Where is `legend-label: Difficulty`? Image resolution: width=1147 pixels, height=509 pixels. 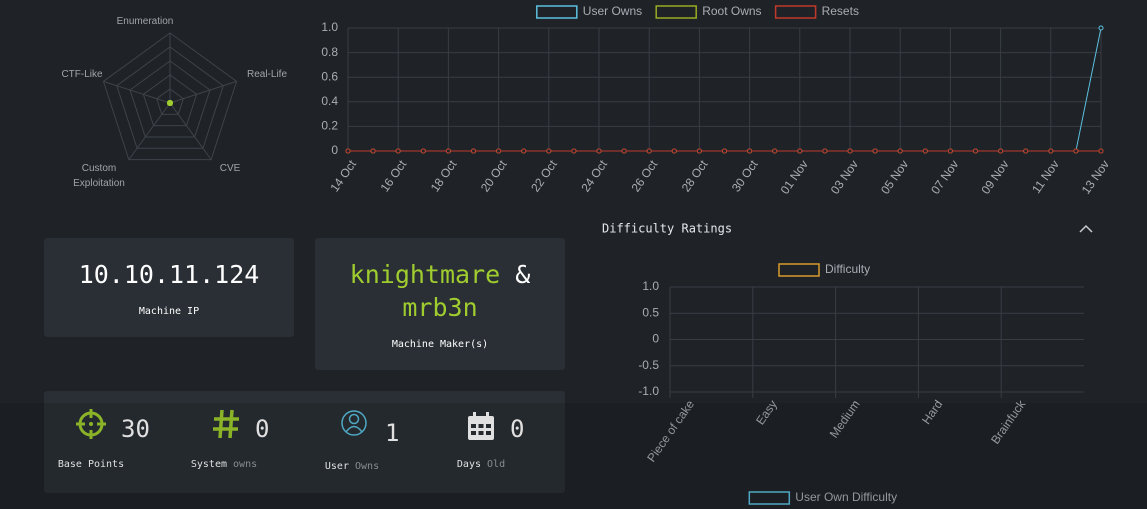 legend-label: Difficulty is located at coordinates (847, 269).